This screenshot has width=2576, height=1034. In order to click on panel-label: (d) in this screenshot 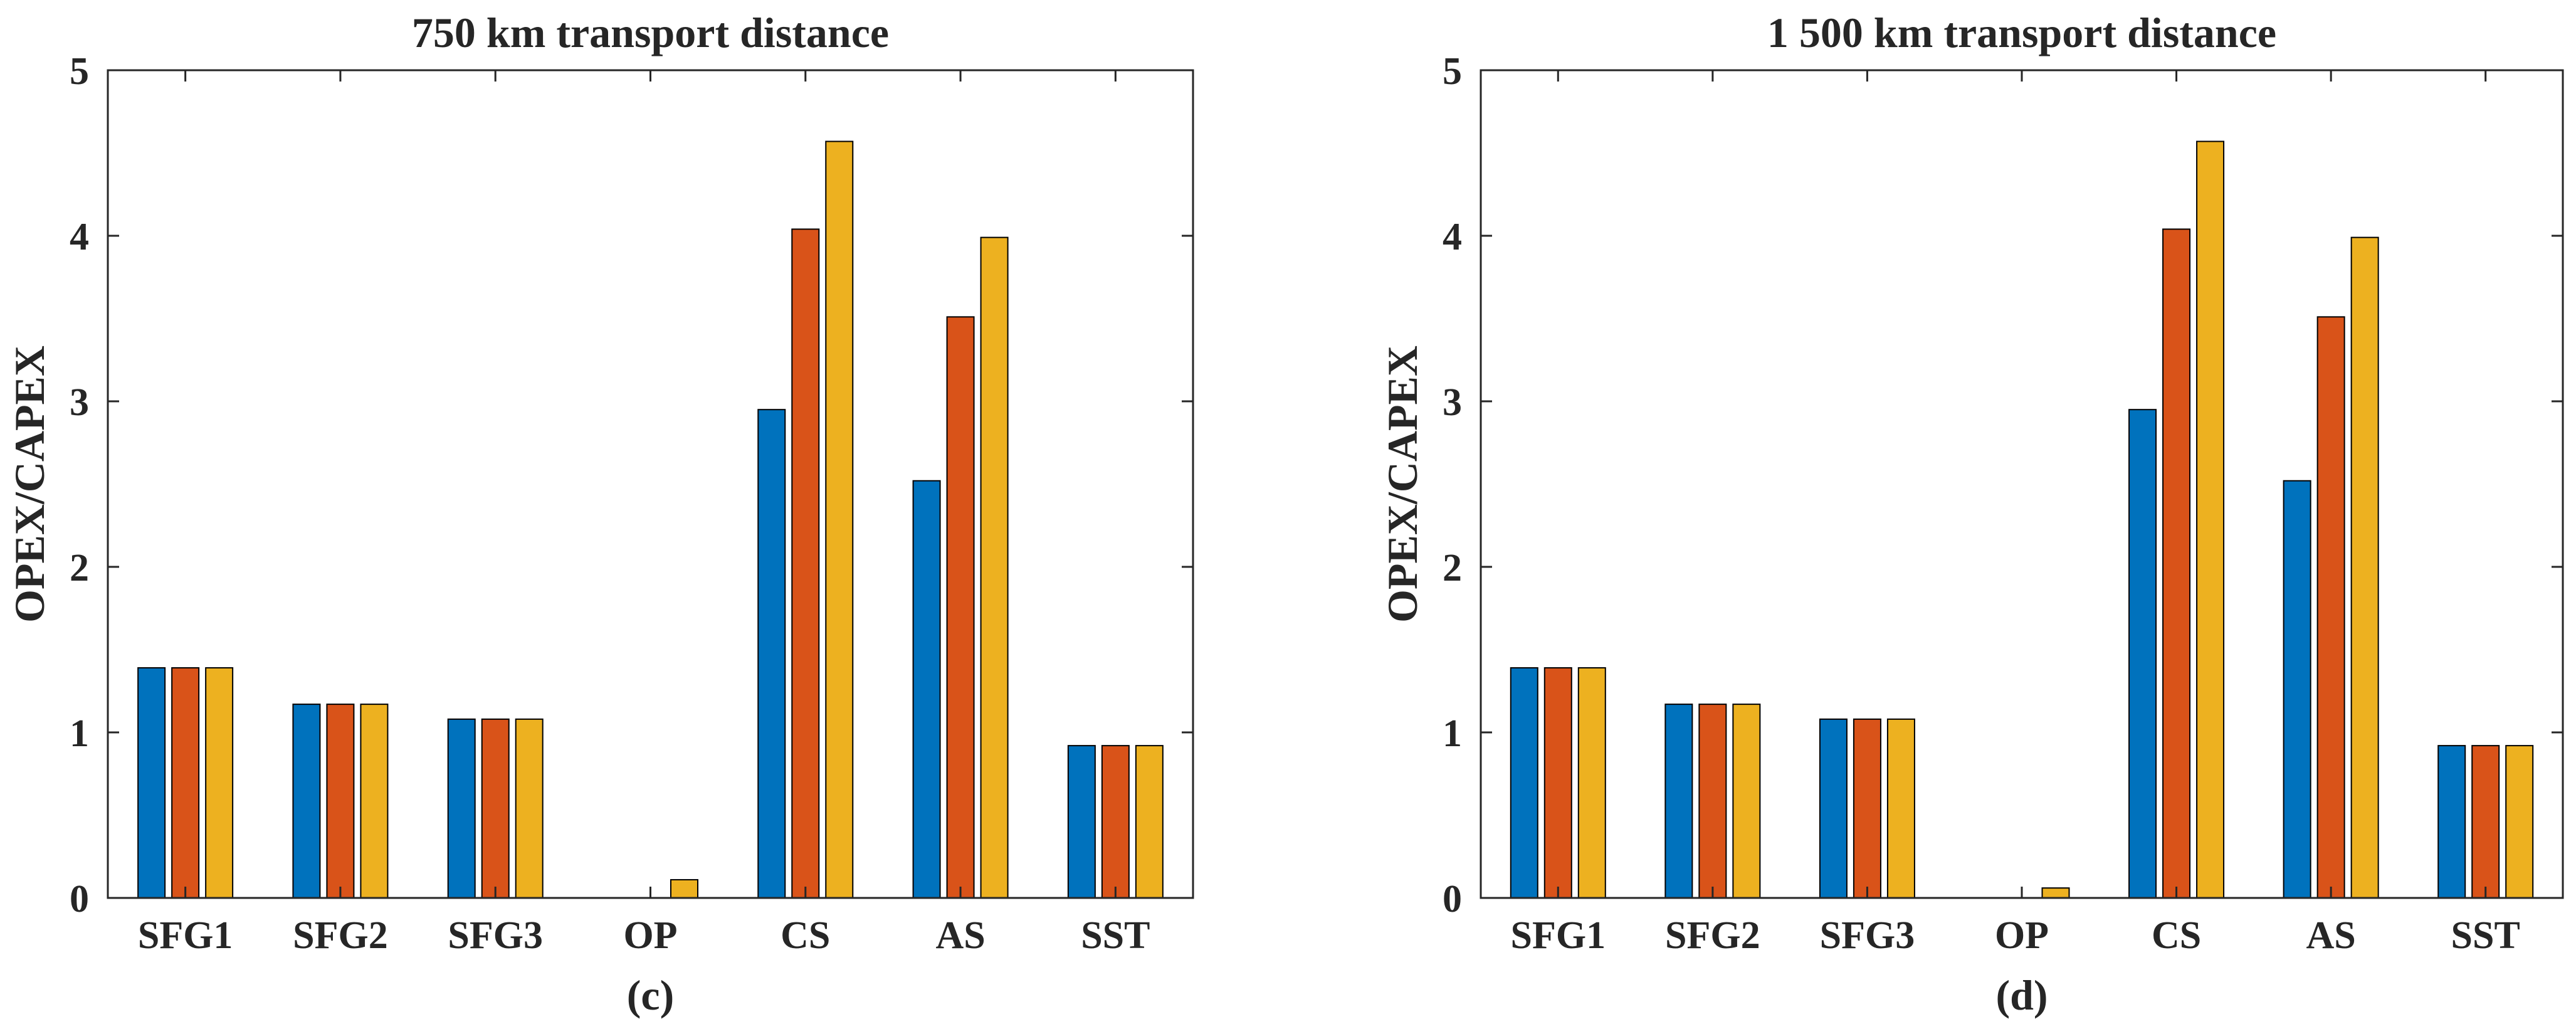, I will do `click(2021, 995)`.